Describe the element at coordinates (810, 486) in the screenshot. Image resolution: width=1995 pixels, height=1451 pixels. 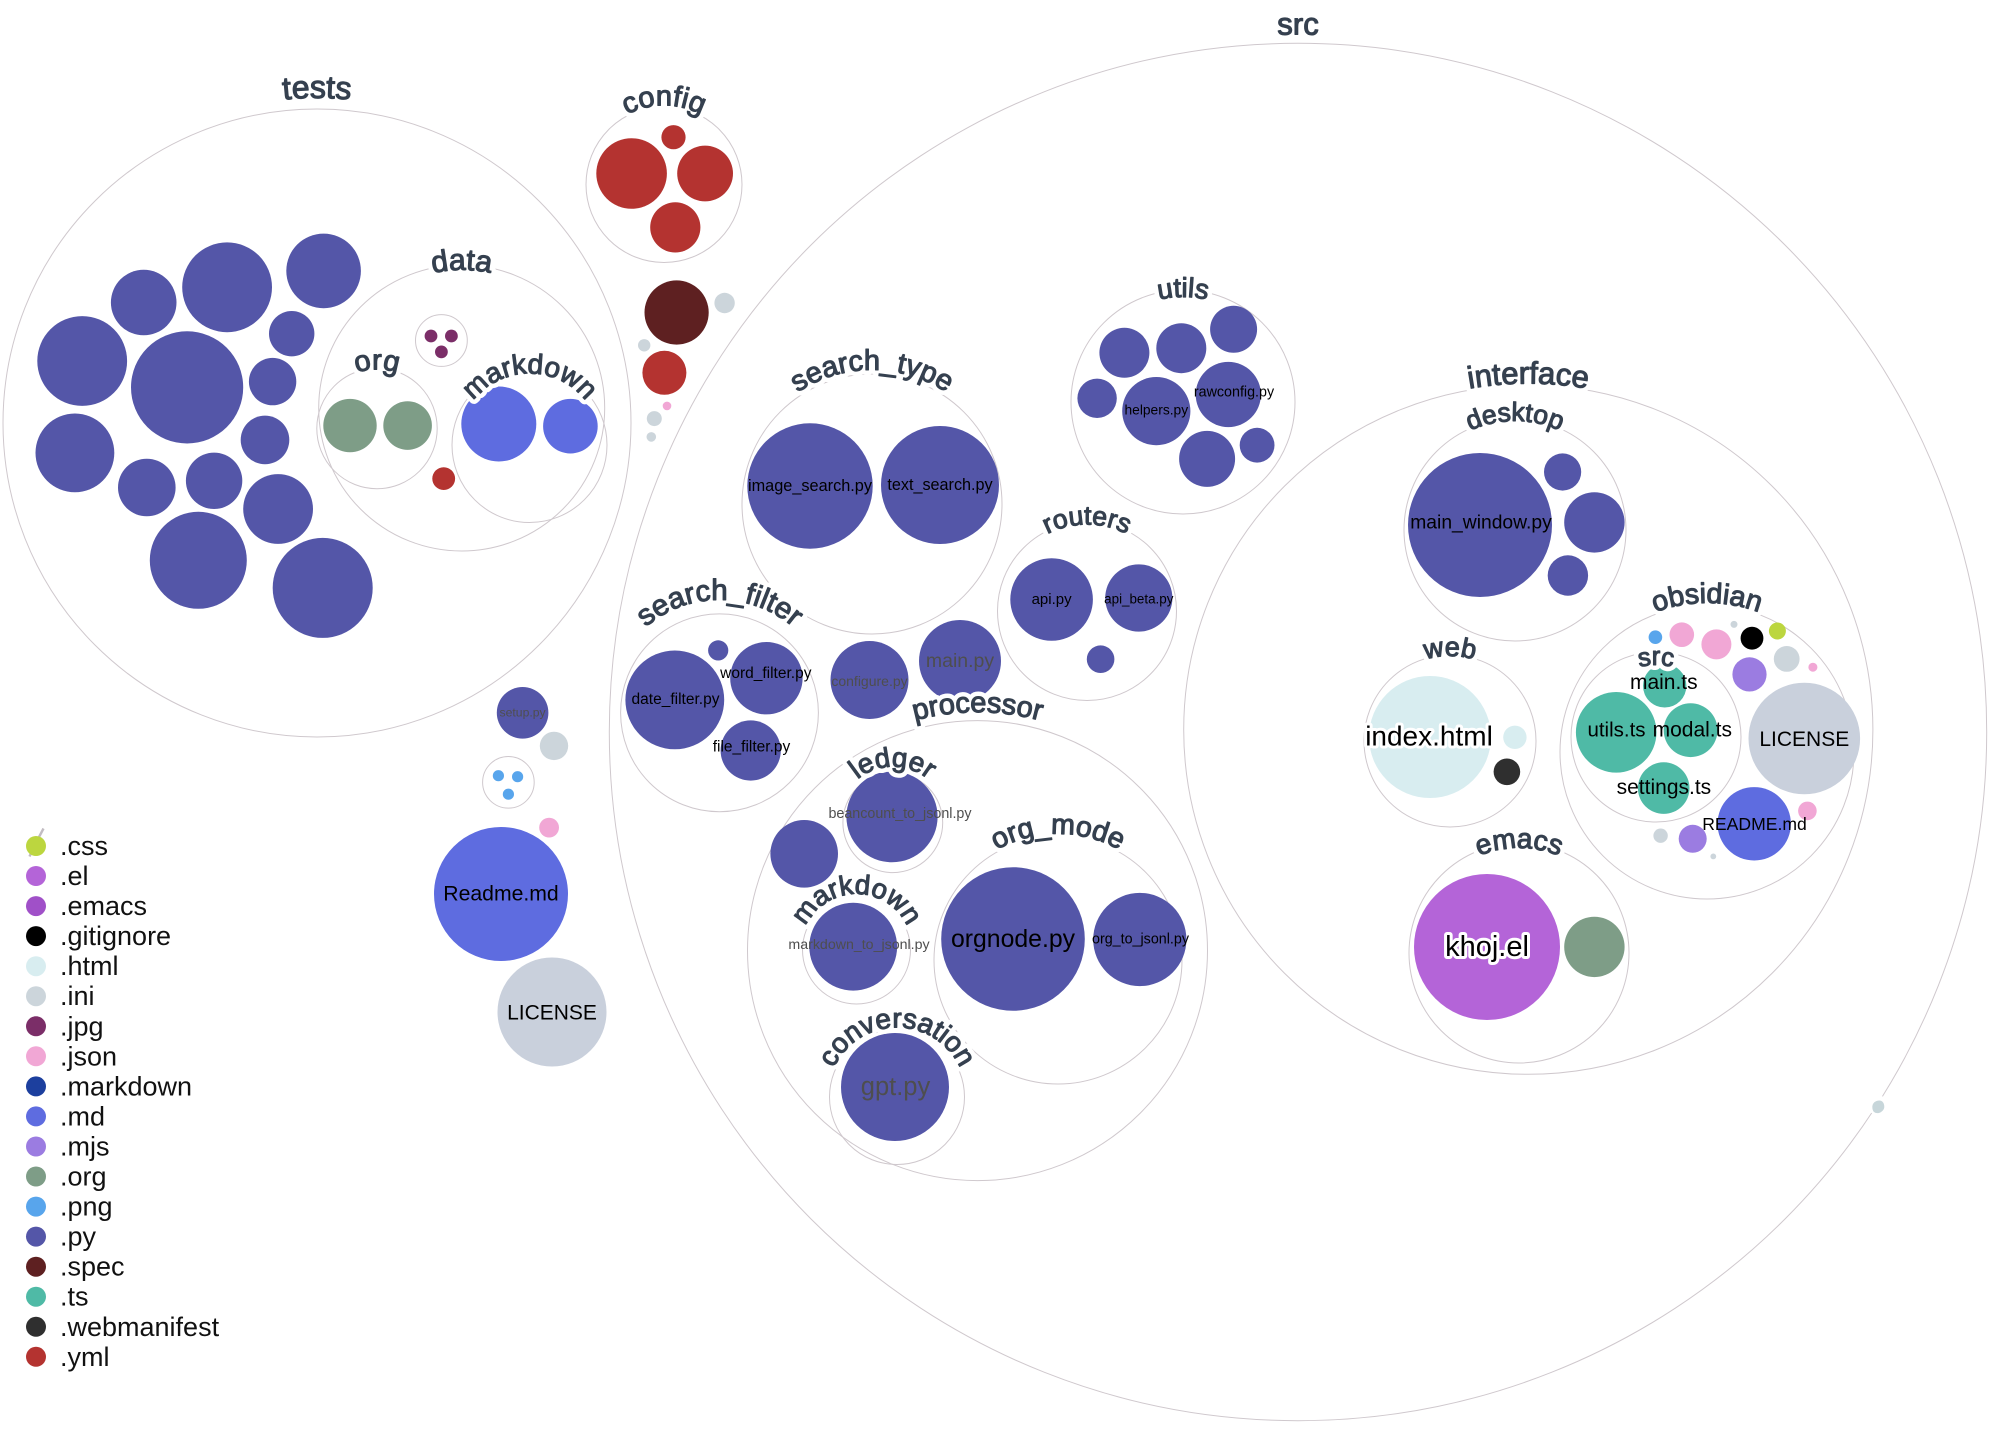
I see `svg-text: image_search.py` at that location.